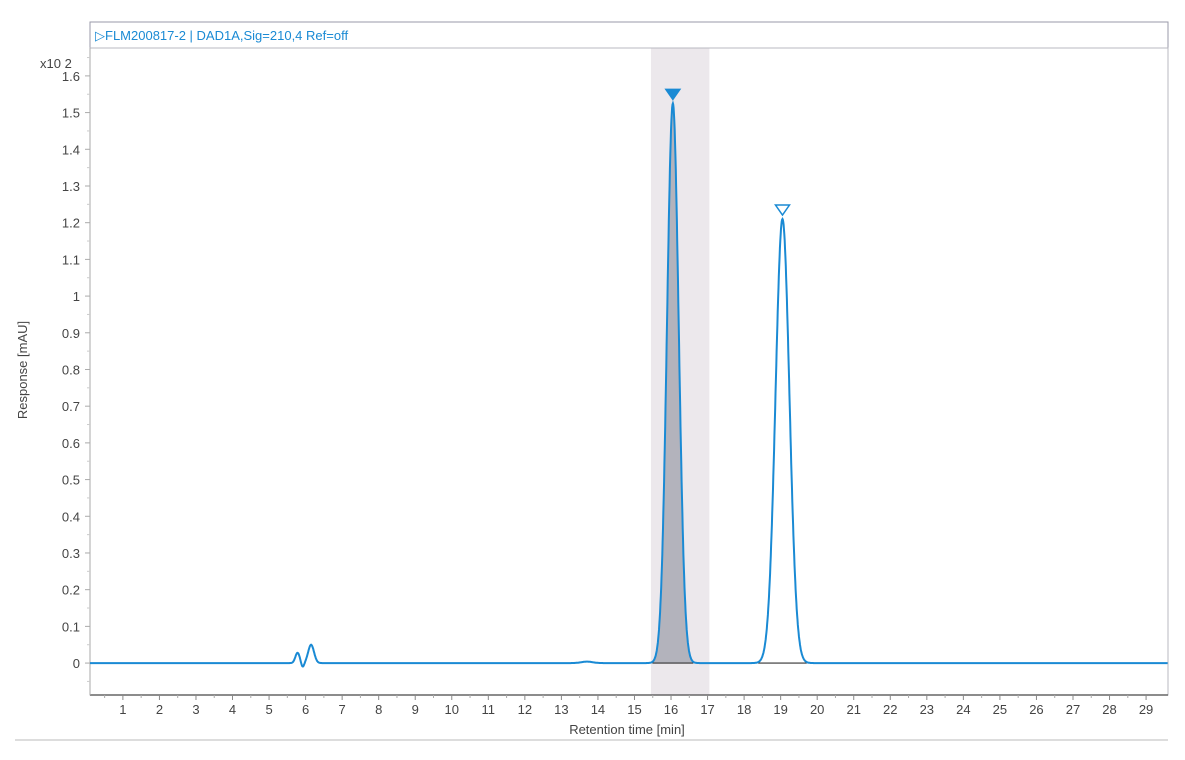  What do you see at coordinates (305, 709) in the screenshot?
I see `x-tick-label: 6` at bounding box center [305, 709].